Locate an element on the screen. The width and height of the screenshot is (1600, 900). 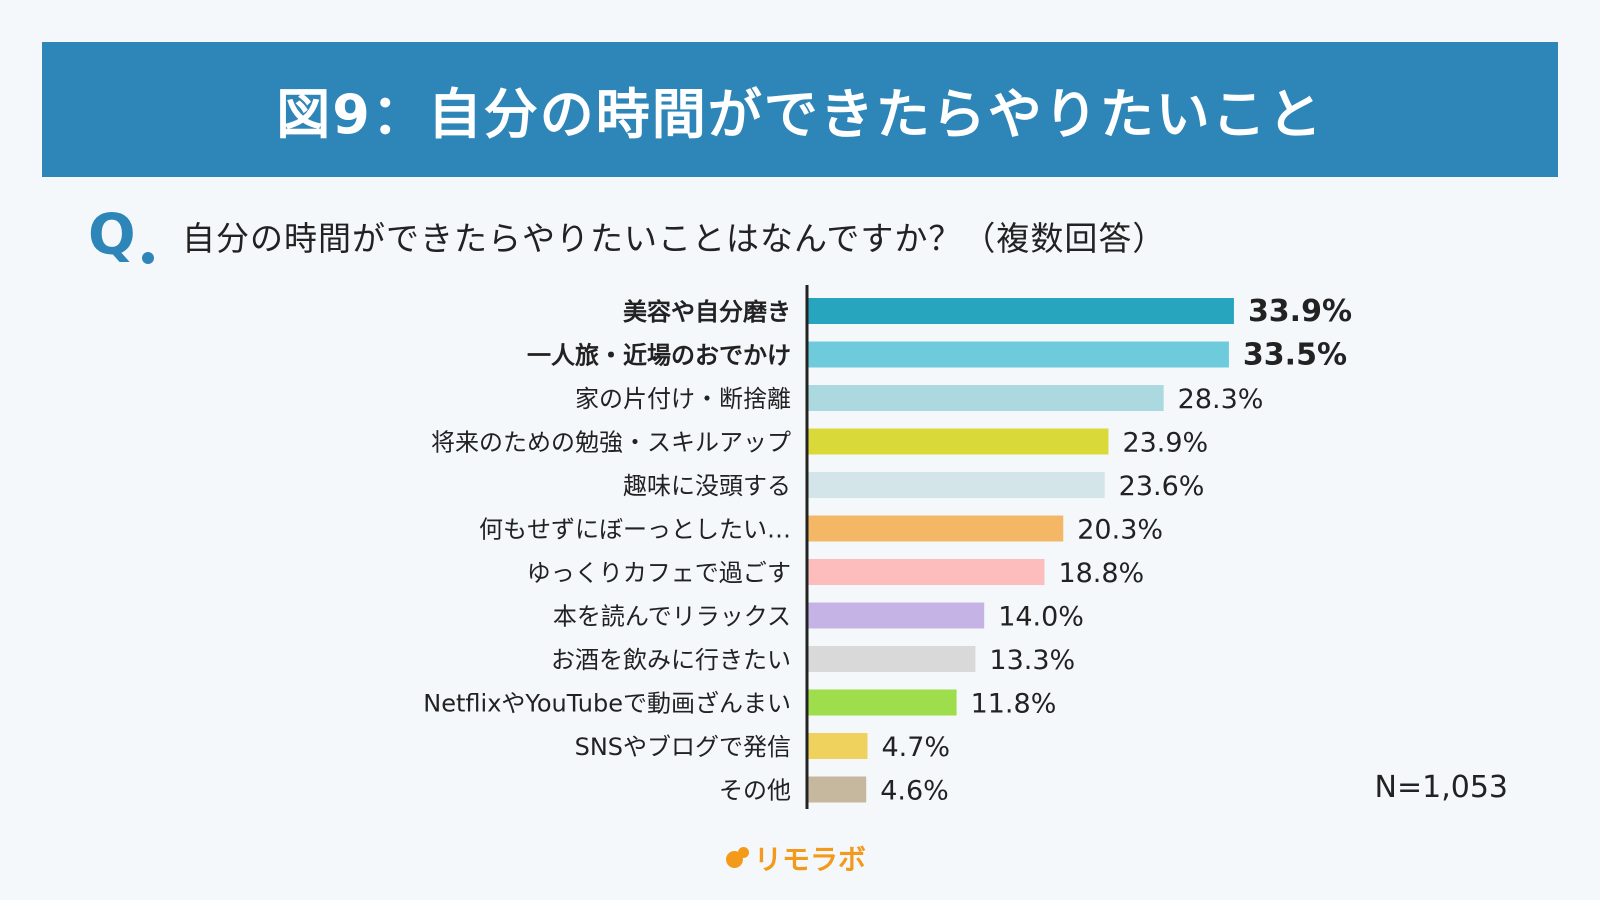
question-text: 自分の時間ができたらやりたいことはなんですか？（複数回答） is located at coordinates (674, 238).